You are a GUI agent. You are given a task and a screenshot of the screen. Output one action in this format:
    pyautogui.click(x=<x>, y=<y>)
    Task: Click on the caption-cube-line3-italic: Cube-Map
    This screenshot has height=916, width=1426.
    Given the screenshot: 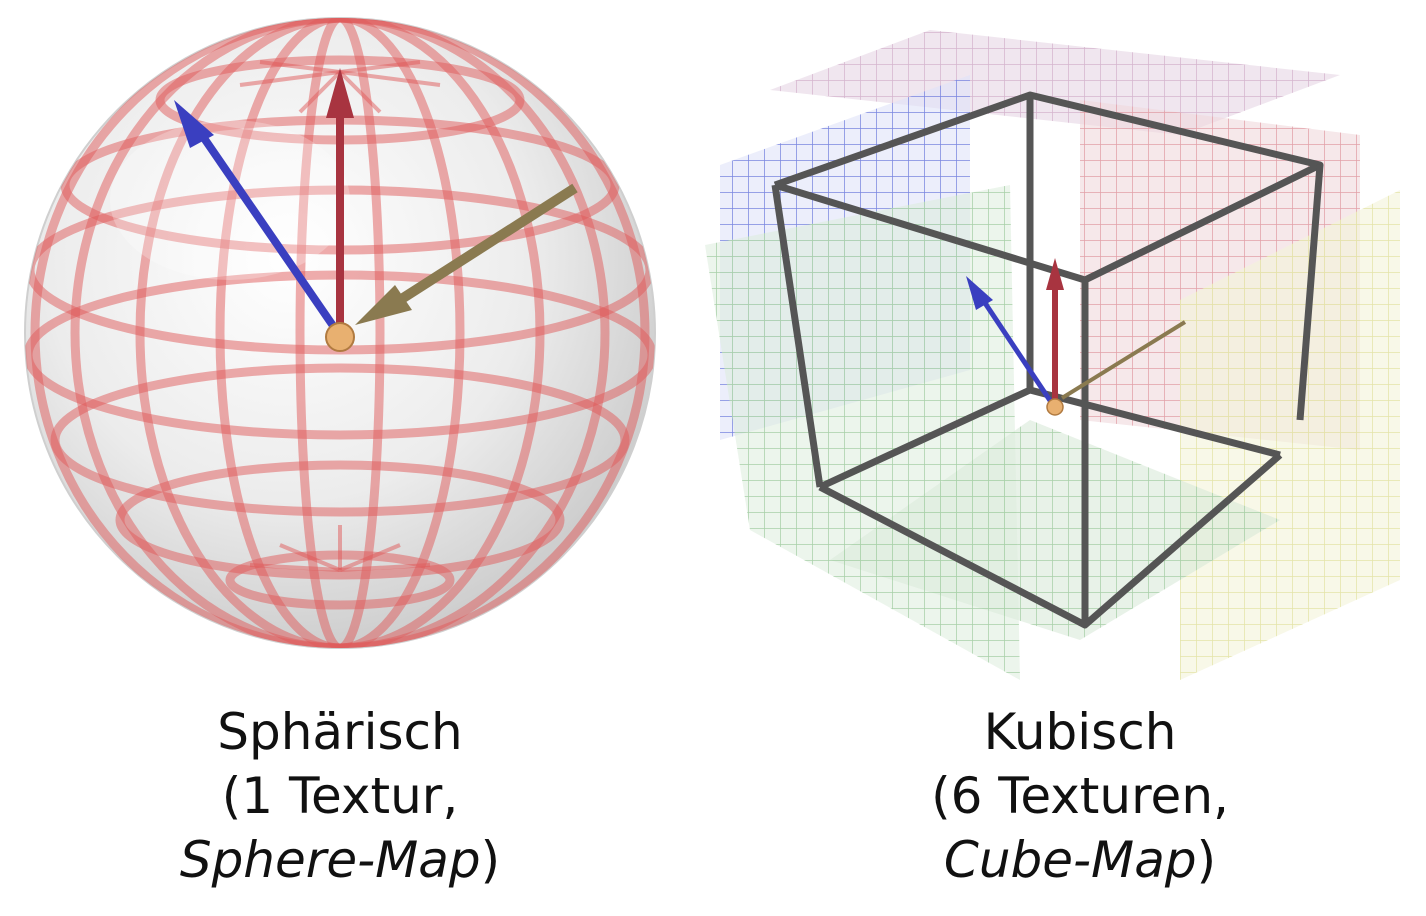 What is the action you would take?
    pyautogui.click(x=1070, y=860)
    